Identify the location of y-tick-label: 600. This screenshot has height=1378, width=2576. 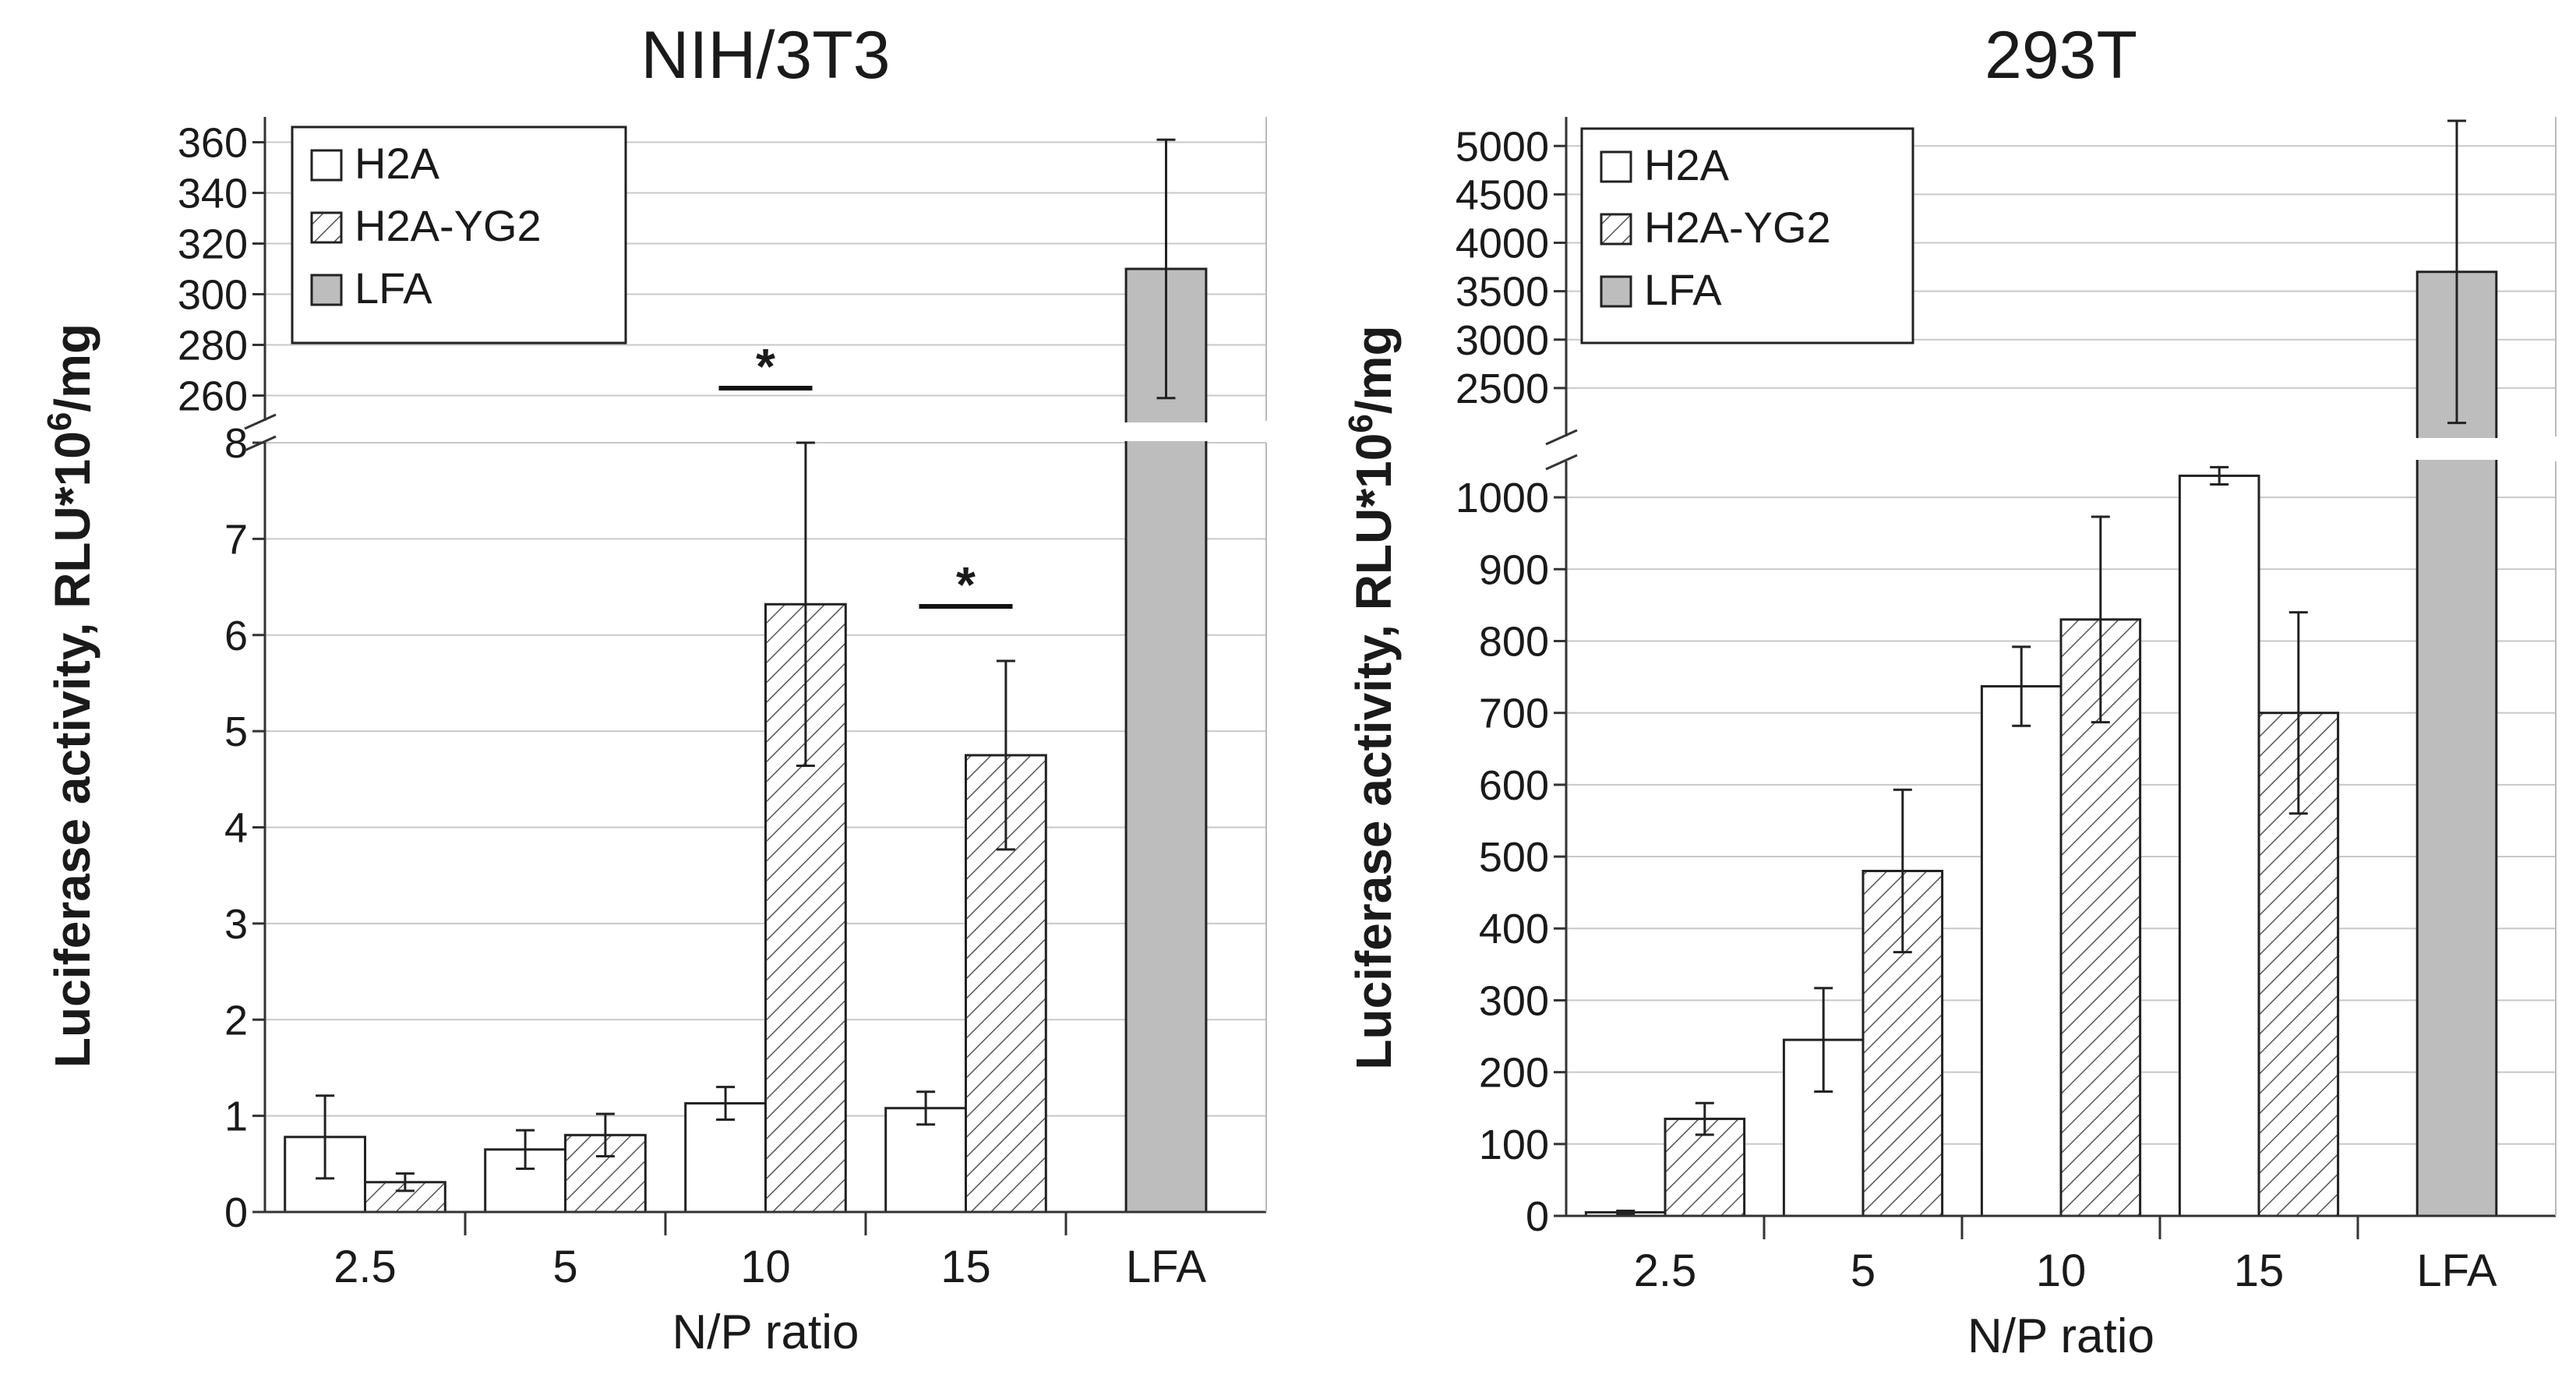
(1514, 785).